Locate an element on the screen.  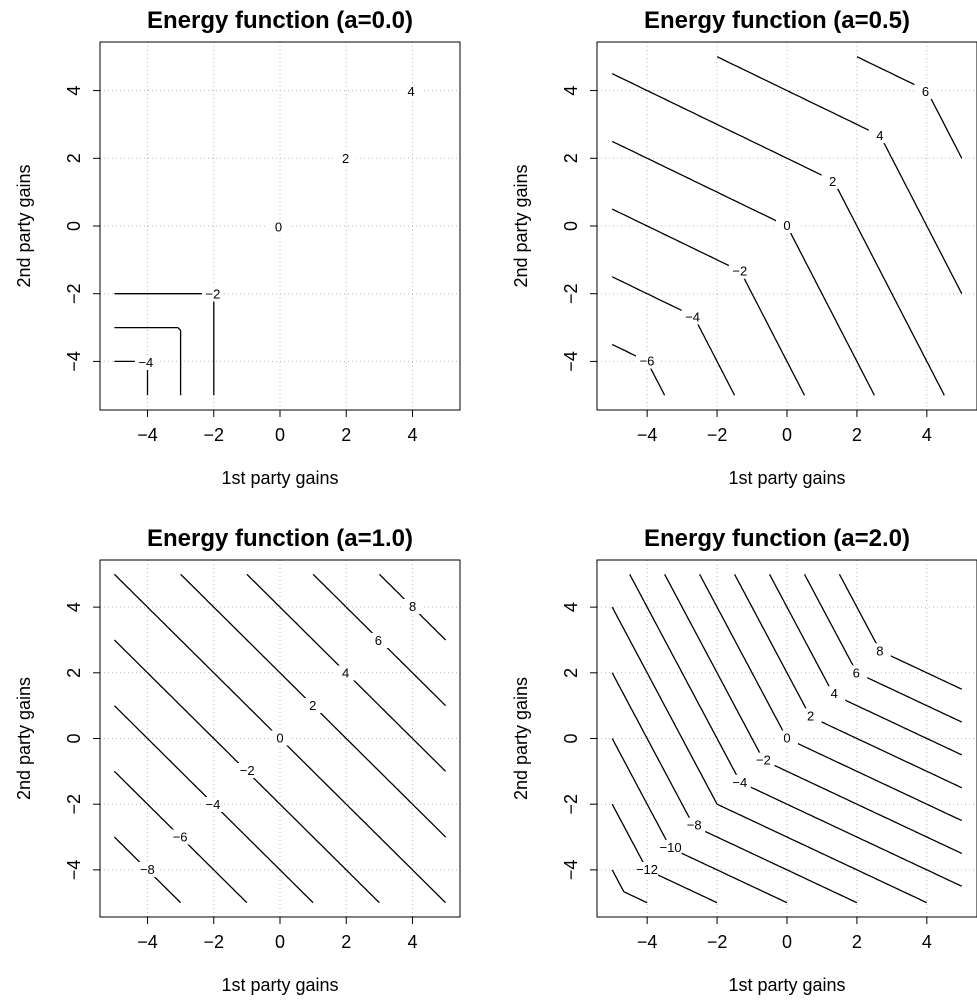
contour-line-level--3 is located at coordinates (148, 361).